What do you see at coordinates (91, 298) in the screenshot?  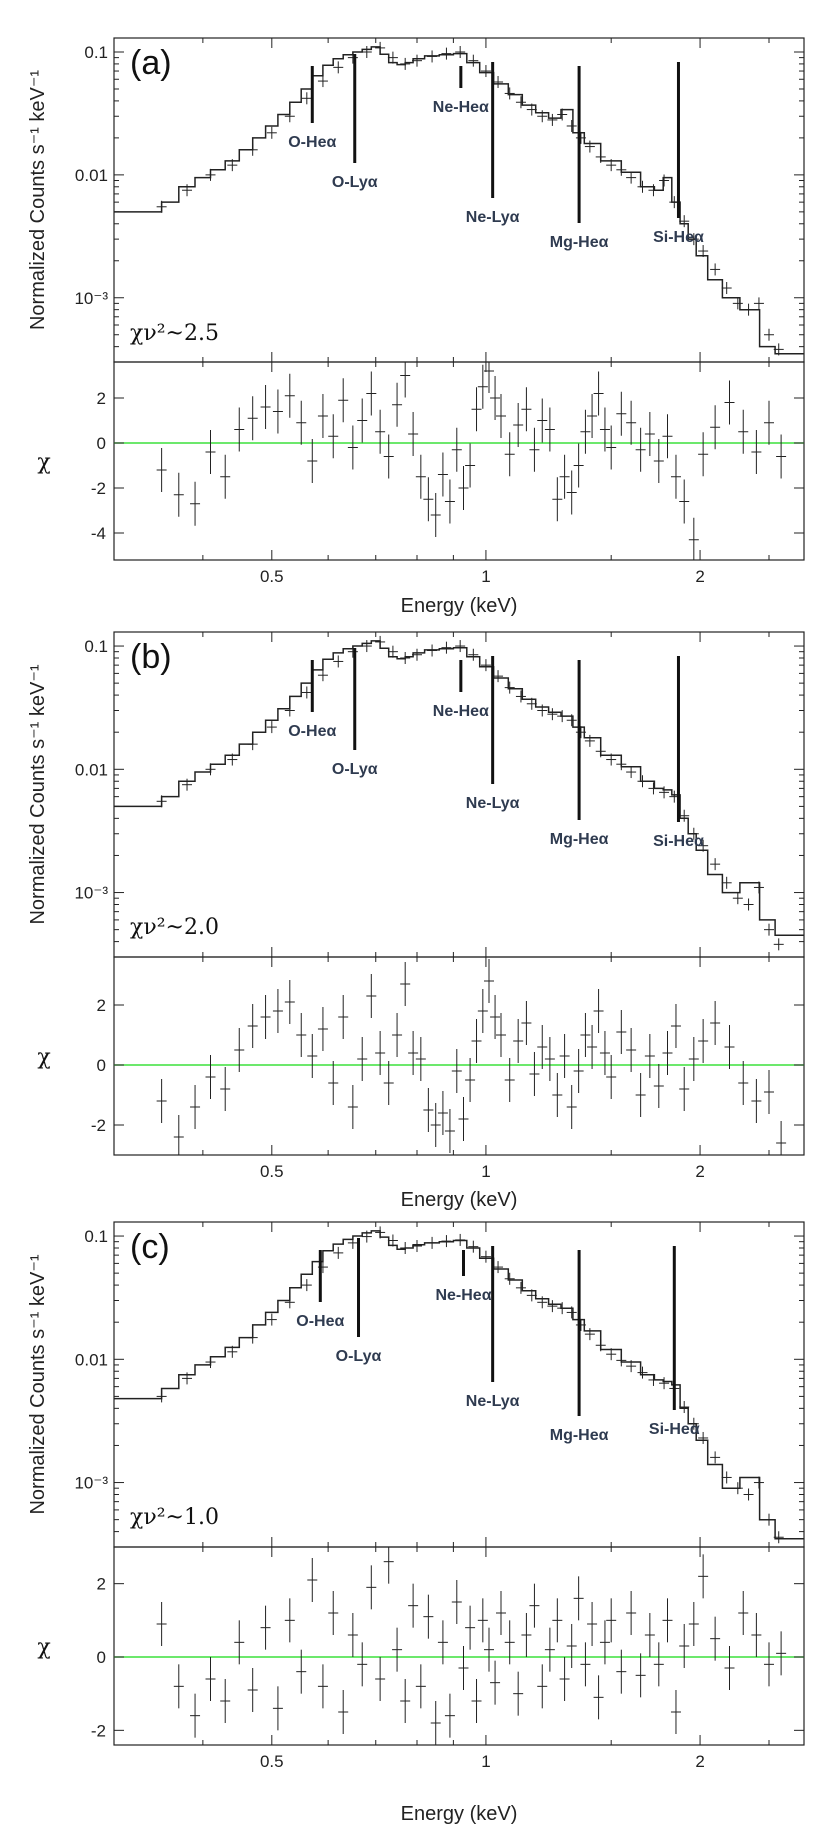 I see `y-tick-label: 10⁻³` at bounding box center [91, 298].